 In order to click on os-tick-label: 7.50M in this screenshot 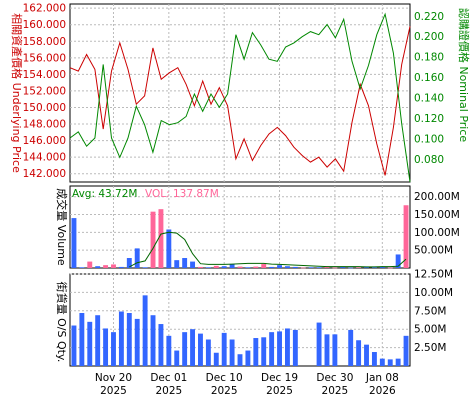, I will do `click(430, 311)`.